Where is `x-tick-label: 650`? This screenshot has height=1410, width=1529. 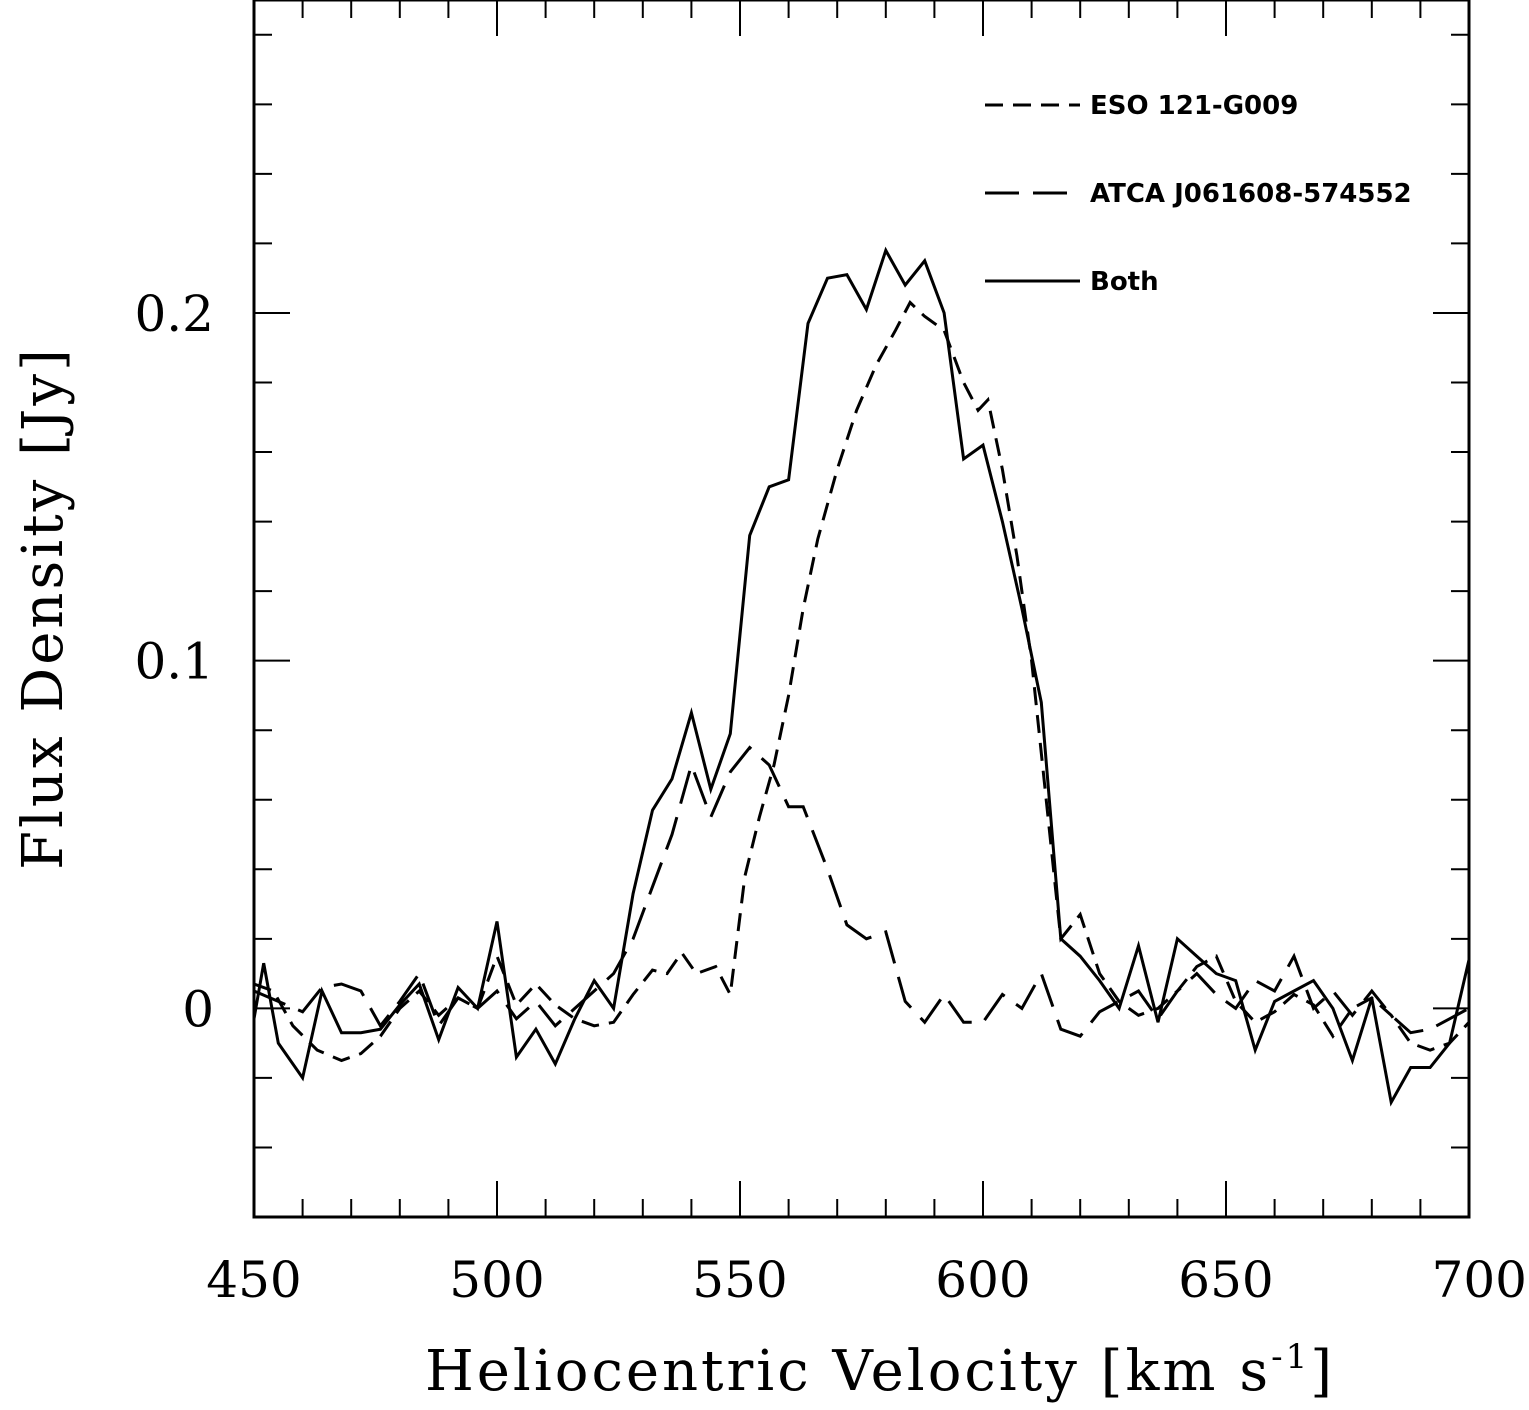
x-tick-label: 650 is located at coordinates (1225, 1280).